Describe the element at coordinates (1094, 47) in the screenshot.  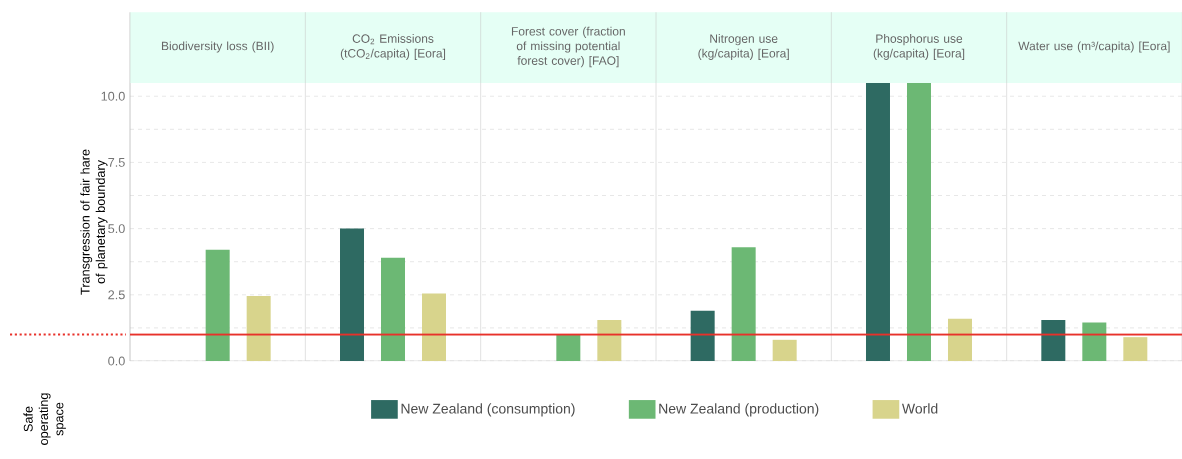
I see `x-tick-label: Water use (m³/capita) [Eora]` at that location.